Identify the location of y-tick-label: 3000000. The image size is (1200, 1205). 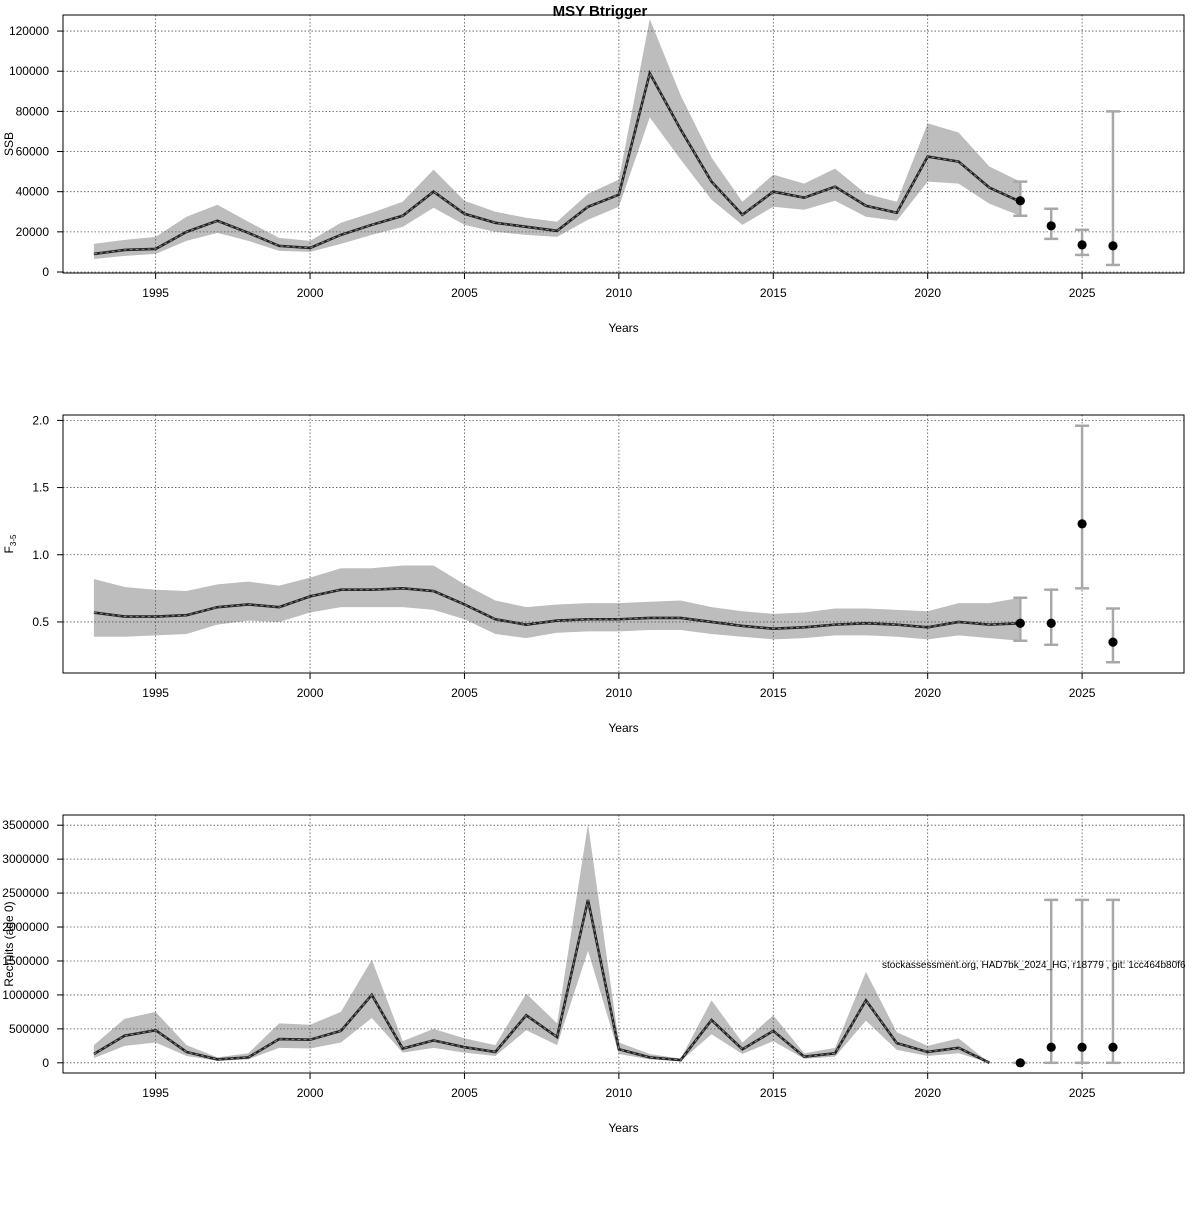
(25, 859).